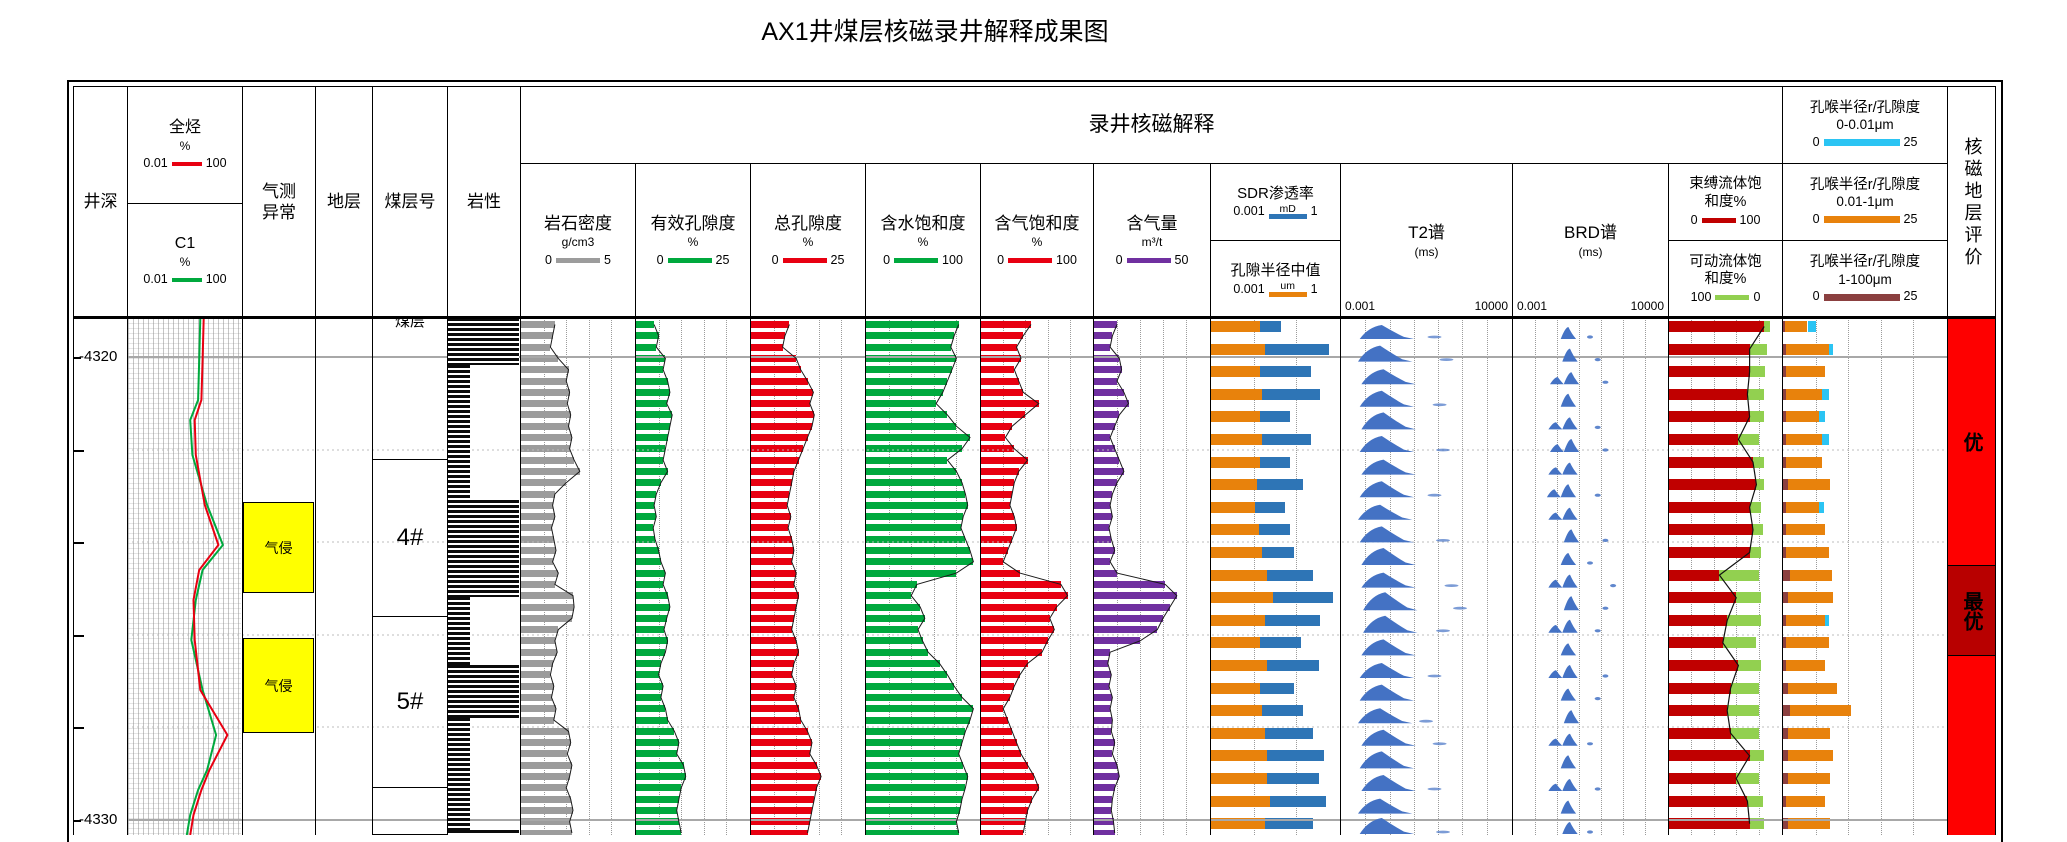 The image size is (2067, 842). Describe the element at coordinates (410, 537) in the screenshot. I see `seam-number-label: 4#` at that location.